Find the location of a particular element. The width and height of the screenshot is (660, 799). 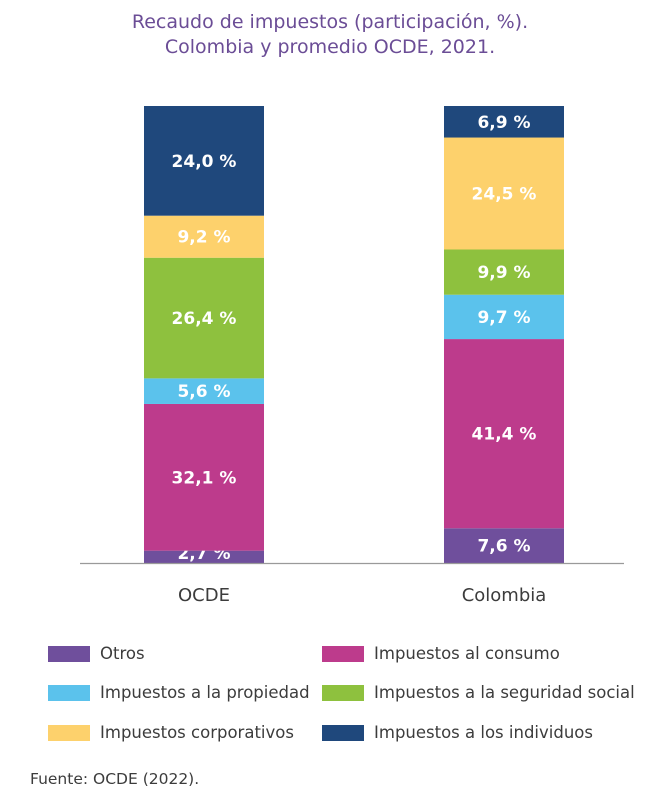

data-label-ocde-2: 5,6 % is located at coordinates (203, 392).